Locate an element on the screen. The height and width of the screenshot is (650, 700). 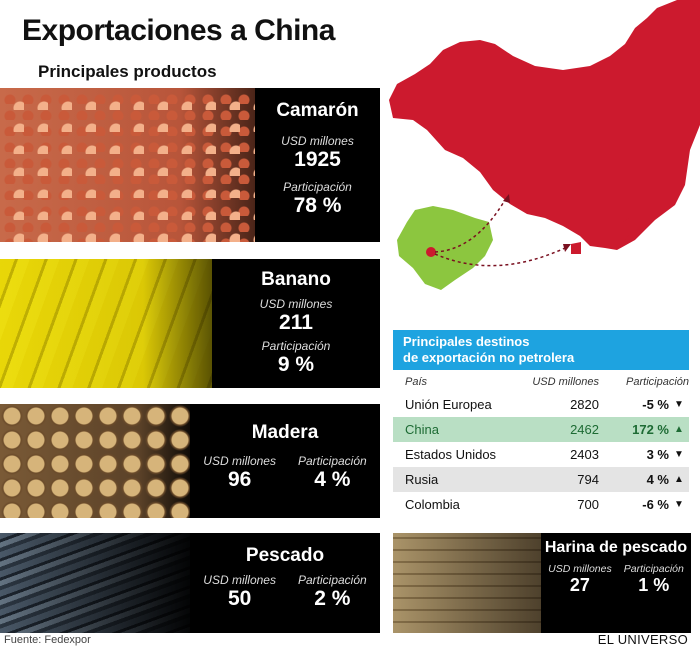
share-cell: -6 % is located at coordinates (655, 504).